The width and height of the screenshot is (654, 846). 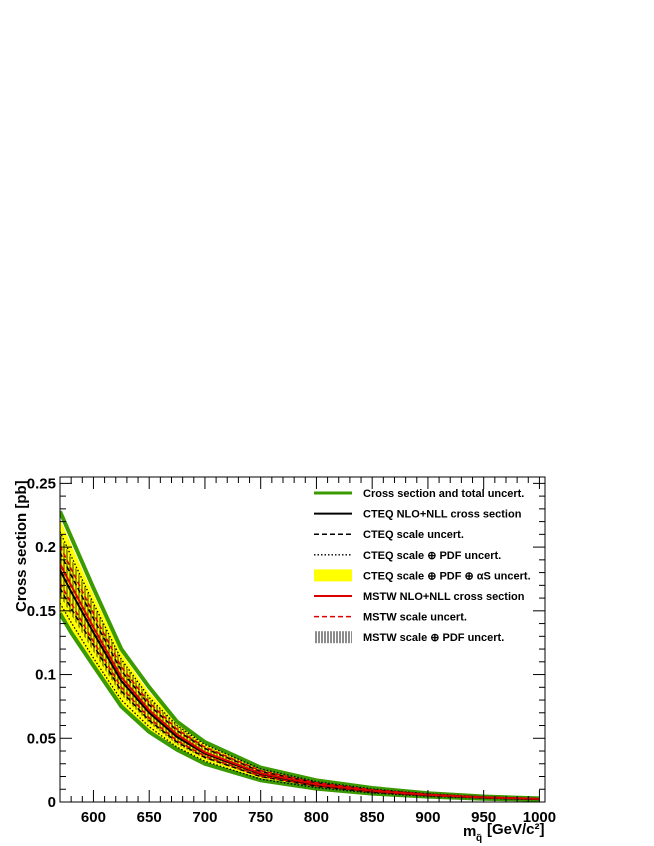 What do you see at coordinates (93, 817) in the screenshot?
I see `x-tick-label: 600` at bounding box center [93, 817].